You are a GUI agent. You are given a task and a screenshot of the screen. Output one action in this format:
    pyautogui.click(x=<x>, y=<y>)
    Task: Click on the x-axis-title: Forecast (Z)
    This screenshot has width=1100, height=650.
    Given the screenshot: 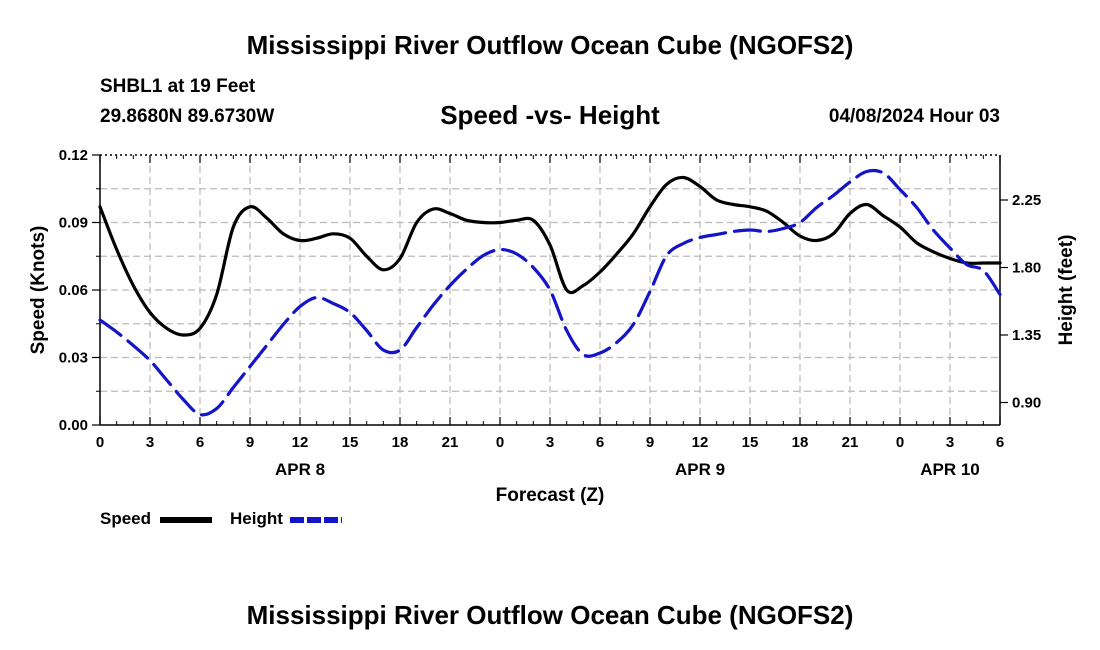 What is the action you would take?
    pyautogui.click(x=550, y=495)
    